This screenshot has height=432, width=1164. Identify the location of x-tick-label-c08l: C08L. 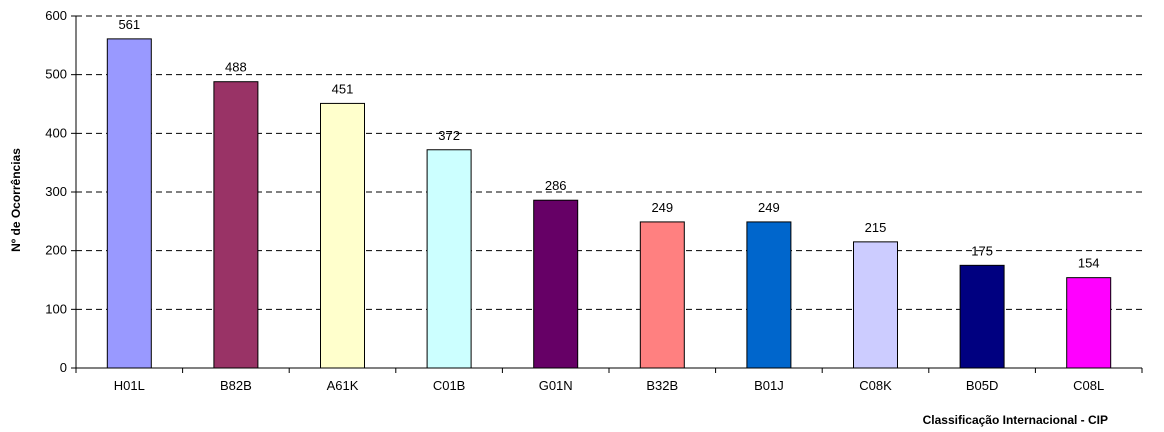
(1088, 385).